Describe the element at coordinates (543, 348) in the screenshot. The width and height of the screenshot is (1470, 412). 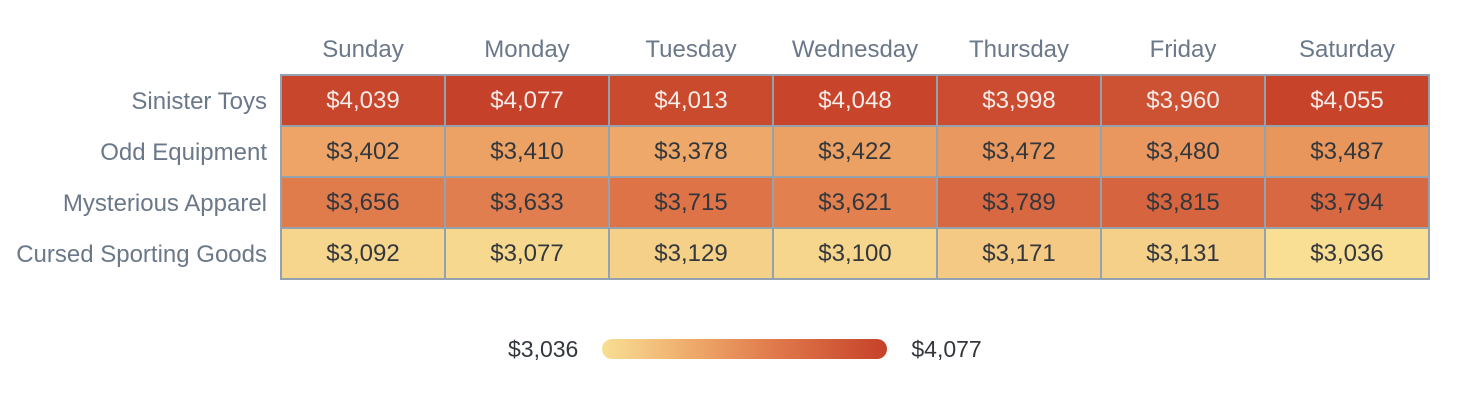
I see `legend-min-label: $3,036` at that location.